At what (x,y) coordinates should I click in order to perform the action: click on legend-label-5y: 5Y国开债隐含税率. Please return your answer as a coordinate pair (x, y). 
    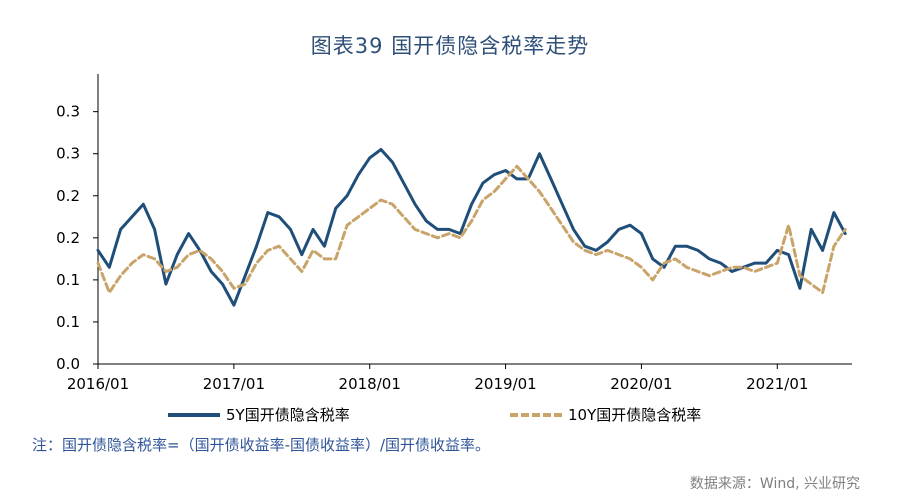
    Looking at the image, I should click on (288, 415).